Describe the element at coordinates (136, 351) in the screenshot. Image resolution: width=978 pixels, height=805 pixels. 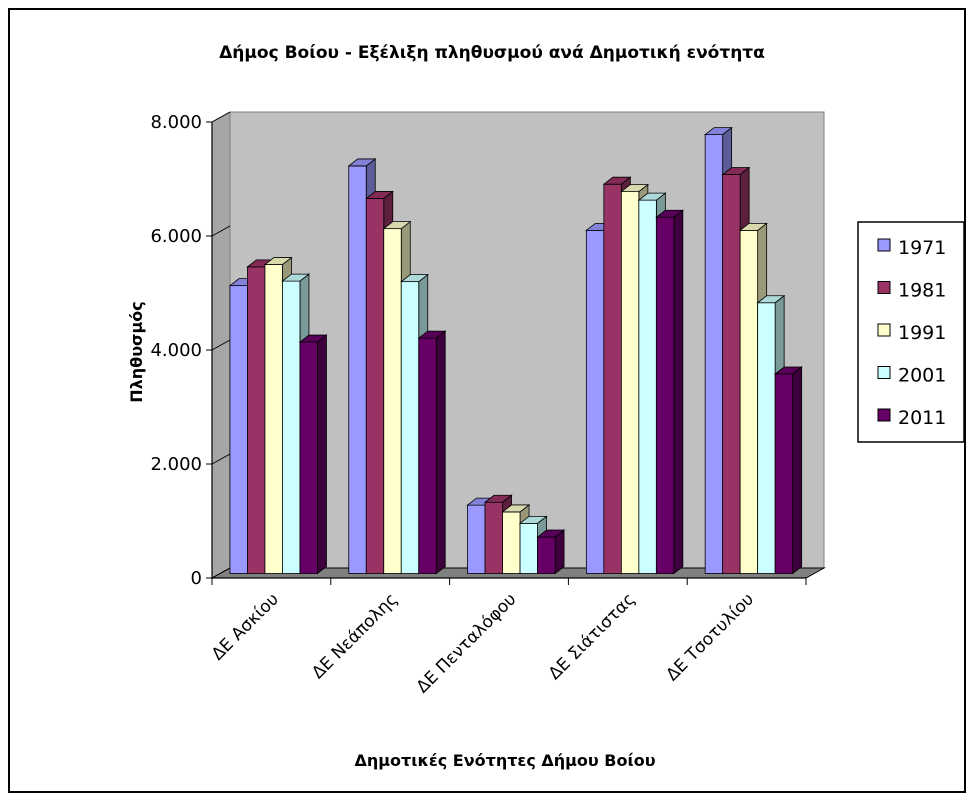
I see `y-axis-title: Πληθυσμός` at that location.